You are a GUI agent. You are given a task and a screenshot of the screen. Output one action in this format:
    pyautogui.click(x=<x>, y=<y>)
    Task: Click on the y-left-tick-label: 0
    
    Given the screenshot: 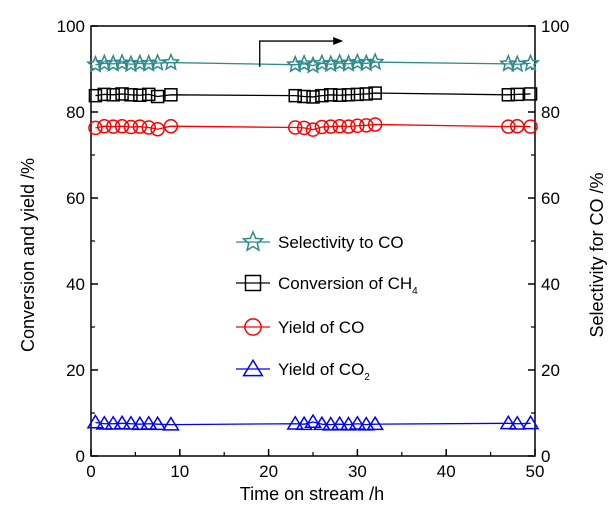 What is the action you would take?
    pyautogui.click(x=80, y=456)
    